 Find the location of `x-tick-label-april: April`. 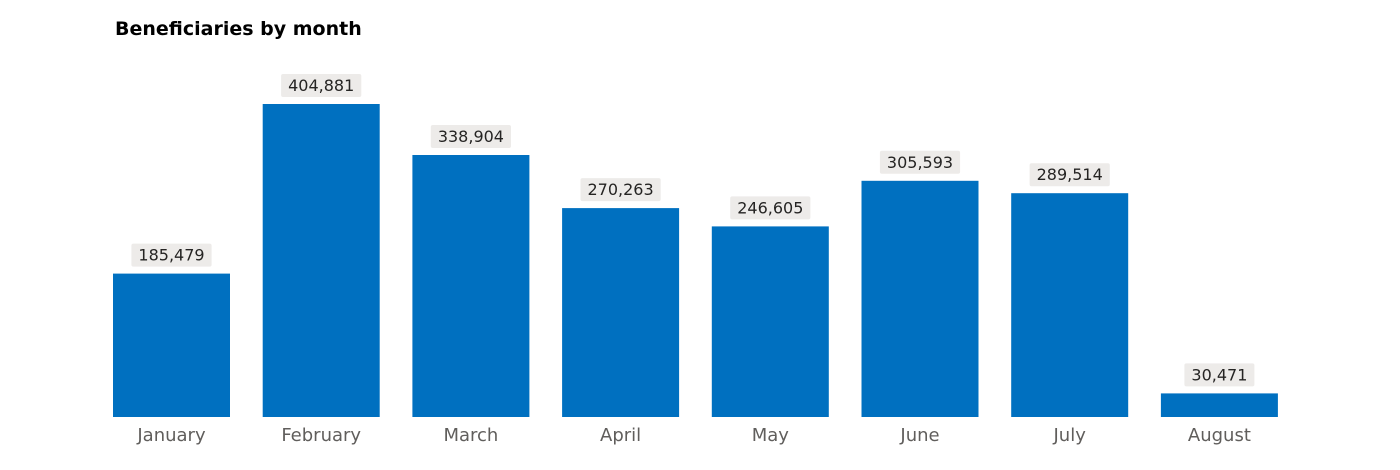

x-tick-label-april: April is located at coordinates (620, 435).